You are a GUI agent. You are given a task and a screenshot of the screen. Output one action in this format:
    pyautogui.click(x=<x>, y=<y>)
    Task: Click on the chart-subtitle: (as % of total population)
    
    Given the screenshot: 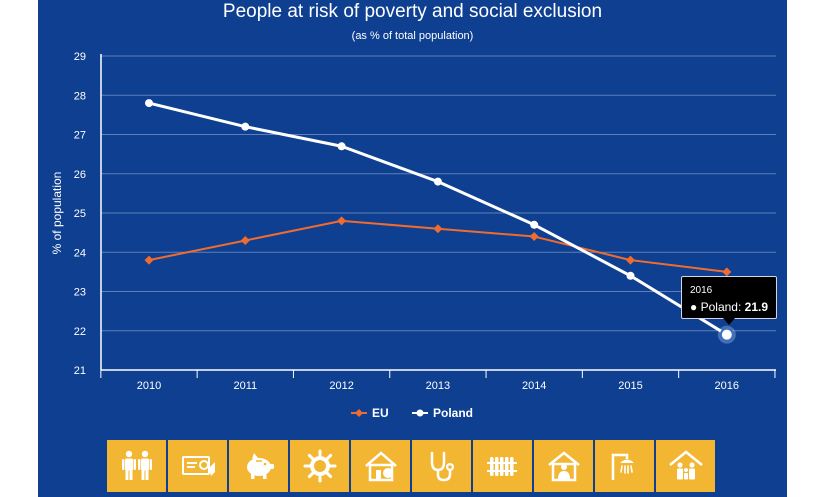 What is the action you would take?
    pyautogui.click(x=412, y=36)
    